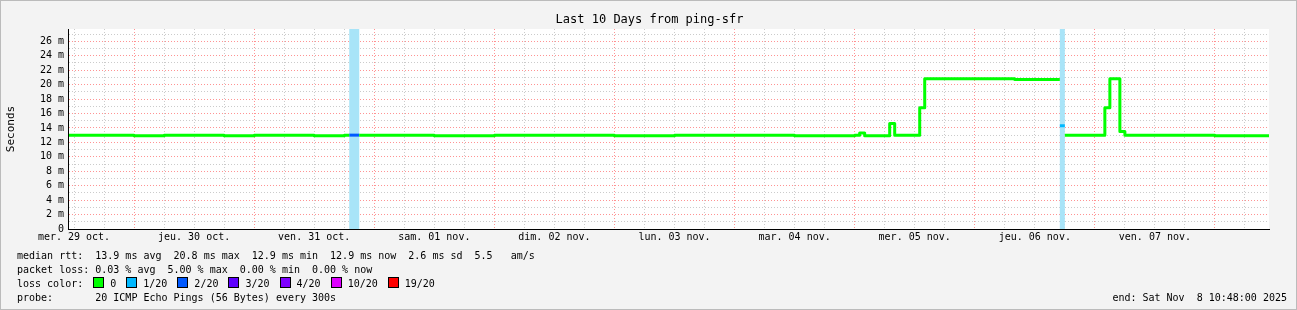 This screenshot has height=310, width=1297. I want to click on y-axis-title: Seconds, so click(11, 129).